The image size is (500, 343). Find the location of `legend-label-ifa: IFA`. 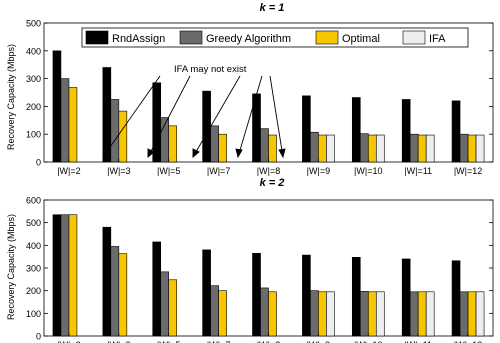

legend-label-ifa: IFA is located at coordinates (437, 39).